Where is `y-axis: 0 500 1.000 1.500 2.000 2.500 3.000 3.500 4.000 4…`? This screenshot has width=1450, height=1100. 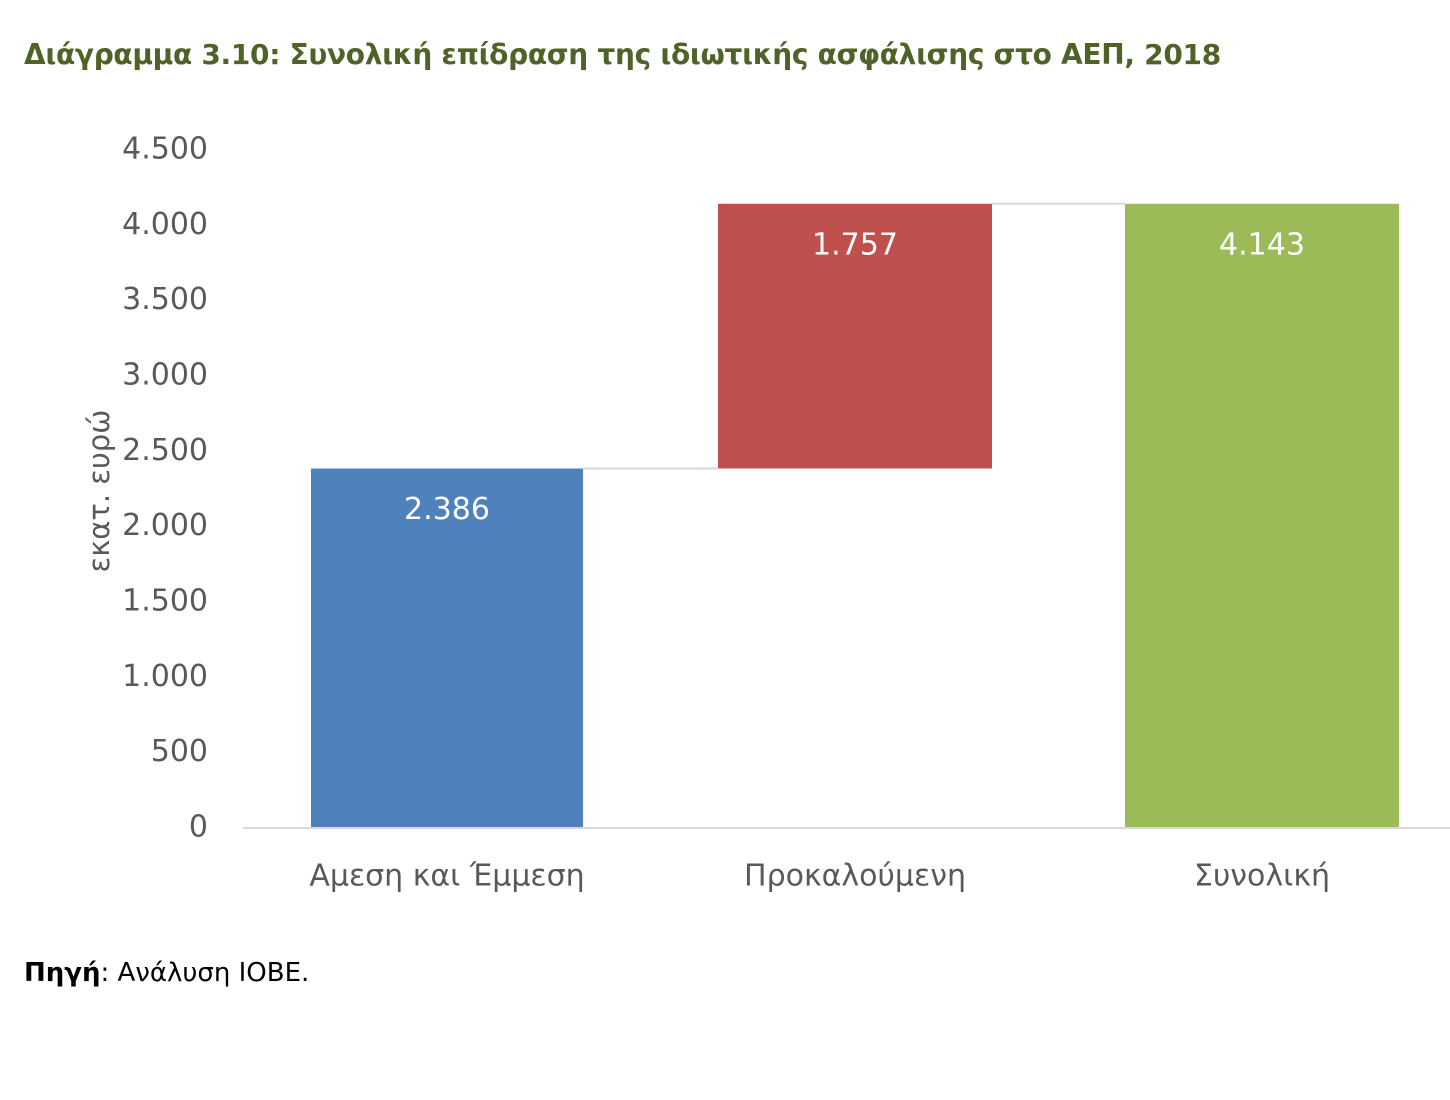
y-axis: 0 500 1.000 1.500 2.000 2.500 3.000 3.500 4.000 4… is located at coordinates (165, 487).